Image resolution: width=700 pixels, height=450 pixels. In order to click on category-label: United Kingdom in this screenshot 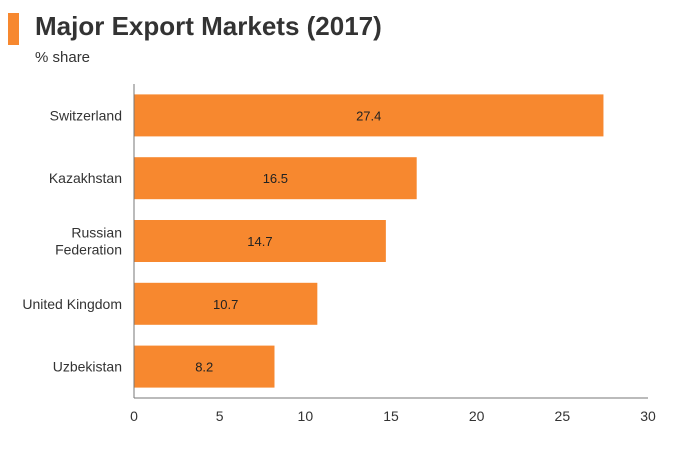, I will do `click(72, 304)`.